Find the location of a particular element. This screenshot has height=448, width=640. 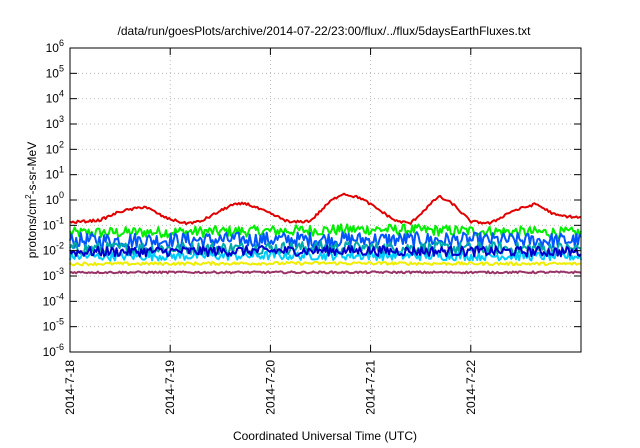

y-tick-label: 10⁰ is located at coordinates (55, 198).